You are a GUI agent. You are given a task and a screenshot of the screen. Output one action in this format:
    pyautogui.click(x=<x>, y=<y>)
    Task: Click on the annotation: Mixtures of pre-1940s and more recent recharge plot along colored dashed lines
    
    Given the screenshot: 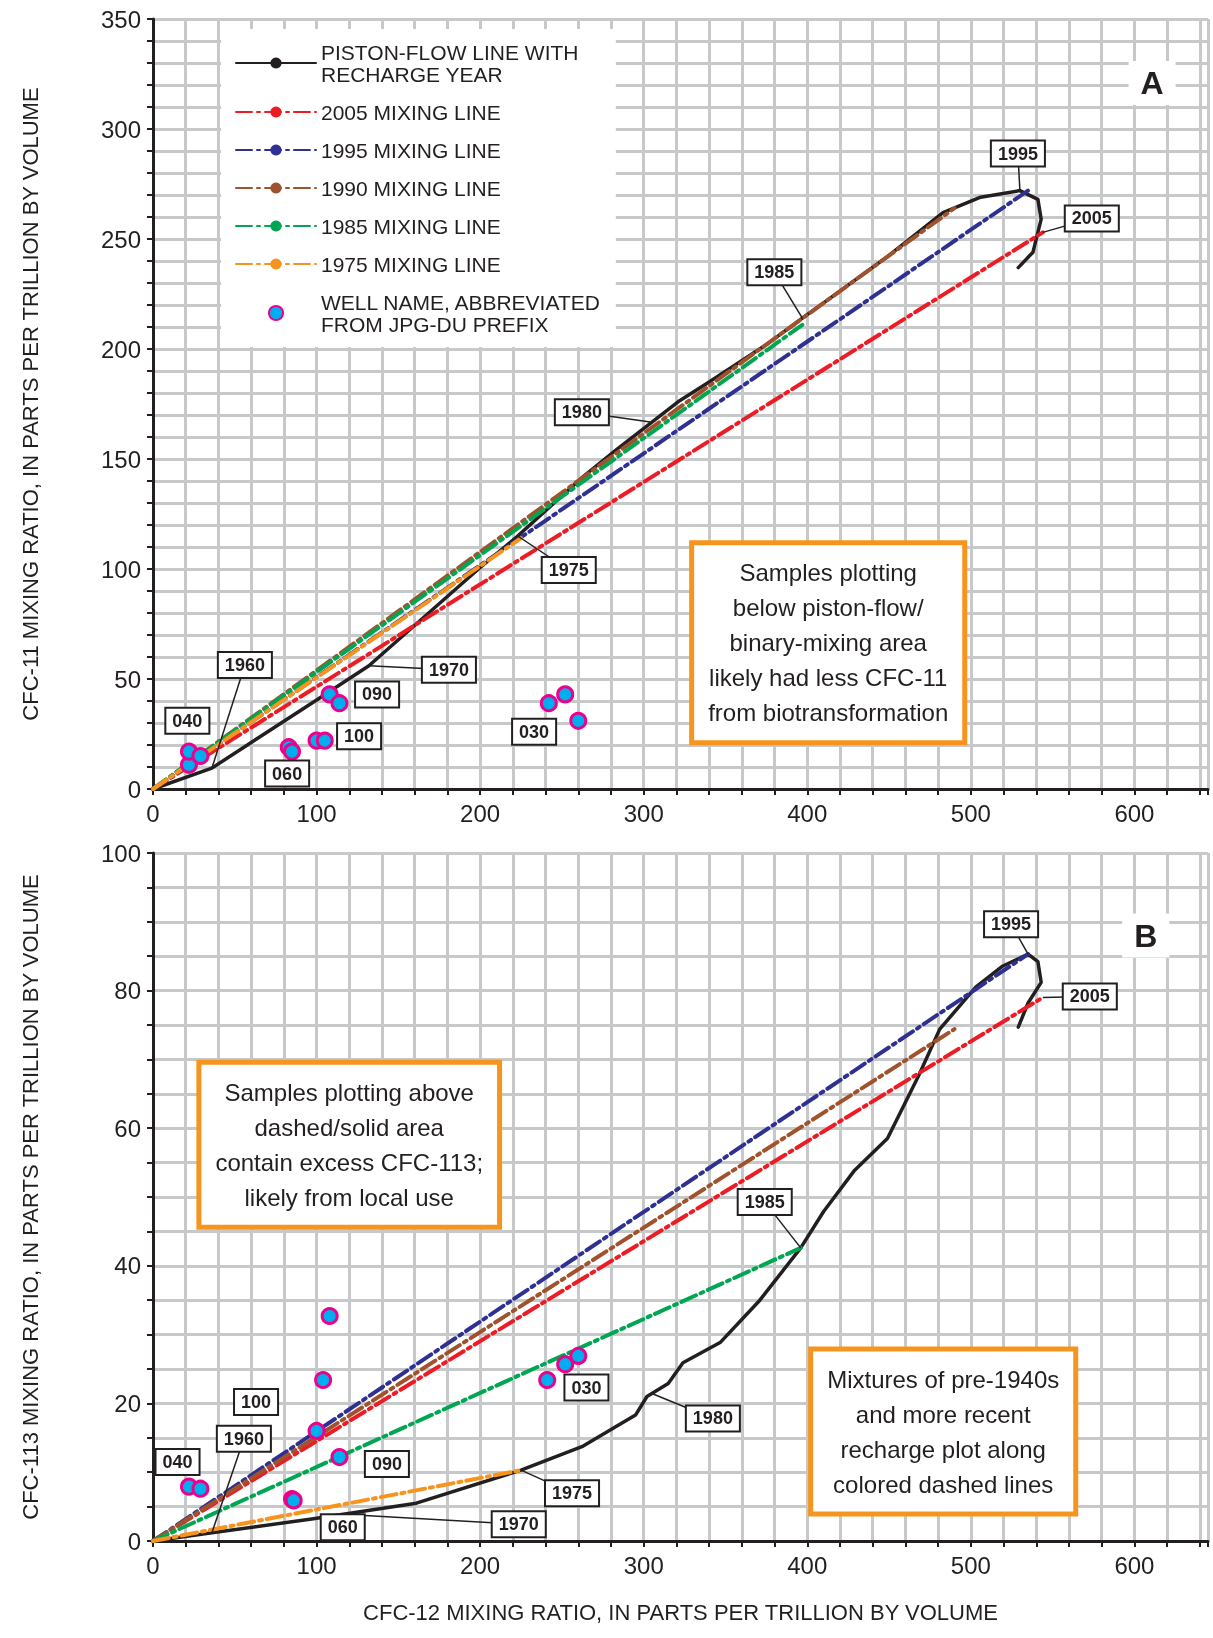 What is the action you would take?
    pyautogui.click(x=943, y=1431)
    